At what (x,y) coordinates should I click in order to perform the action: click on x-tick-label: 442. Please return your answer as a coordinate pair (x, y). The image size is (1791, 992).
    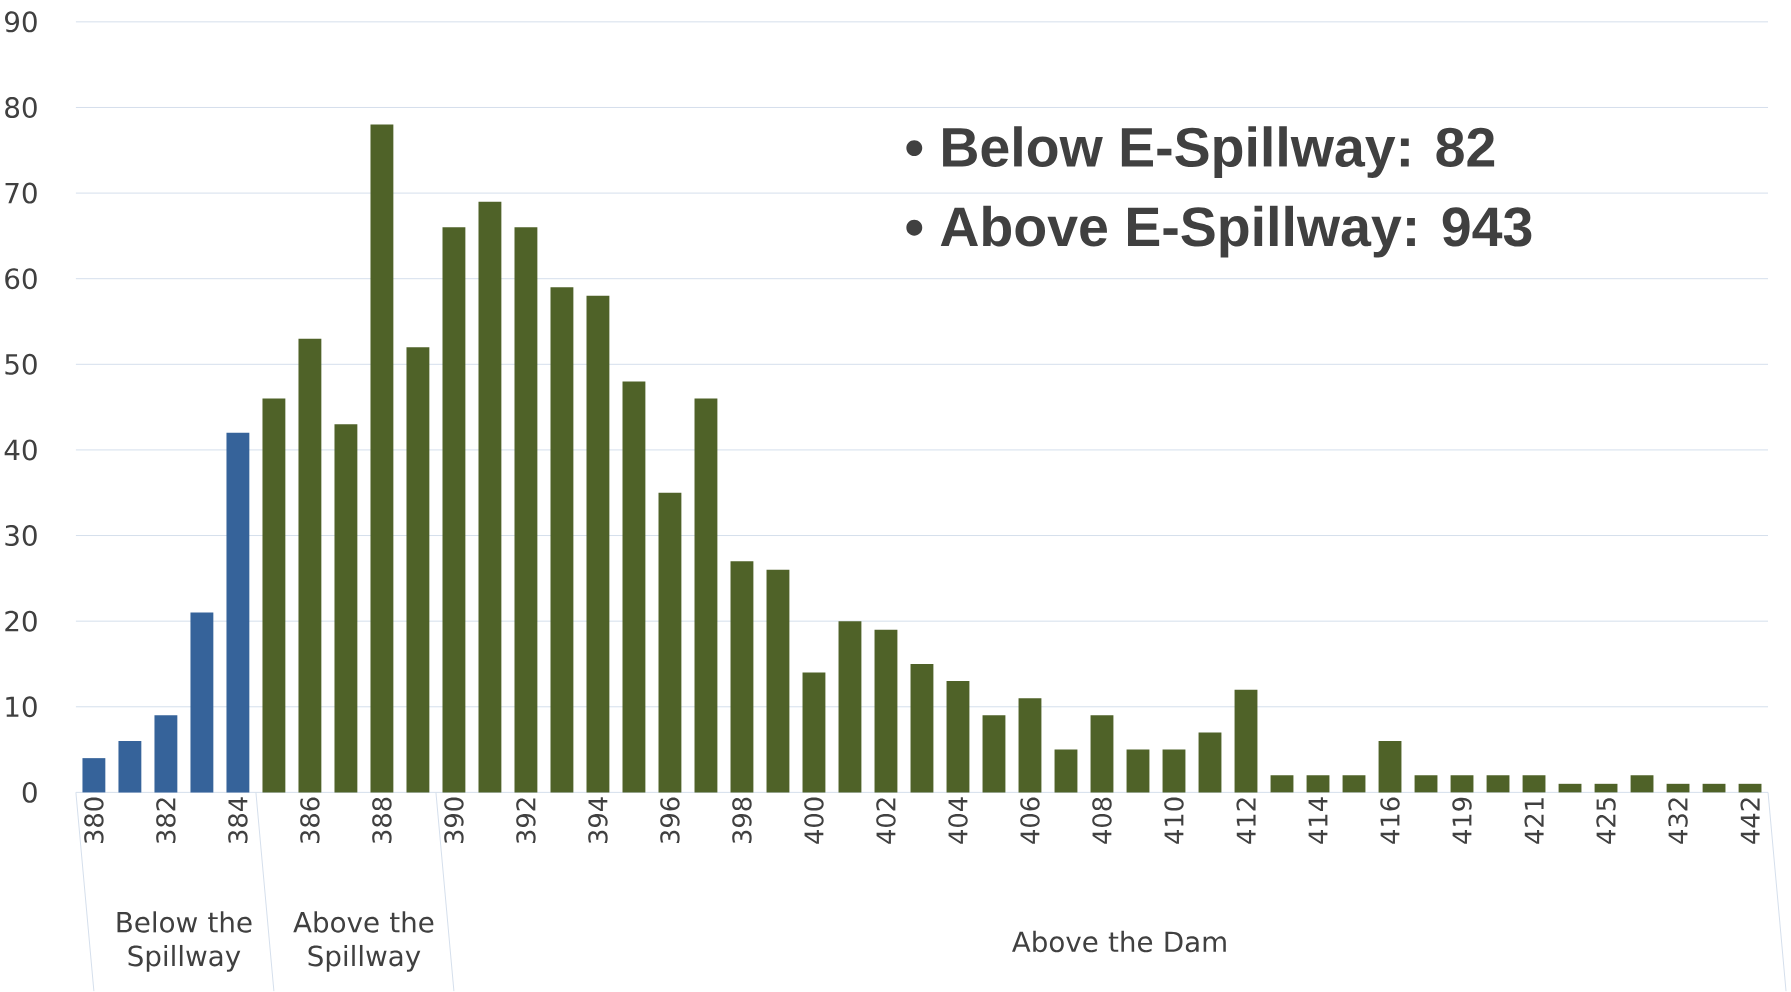
    Looking at the image, I should click on (1750, 821).